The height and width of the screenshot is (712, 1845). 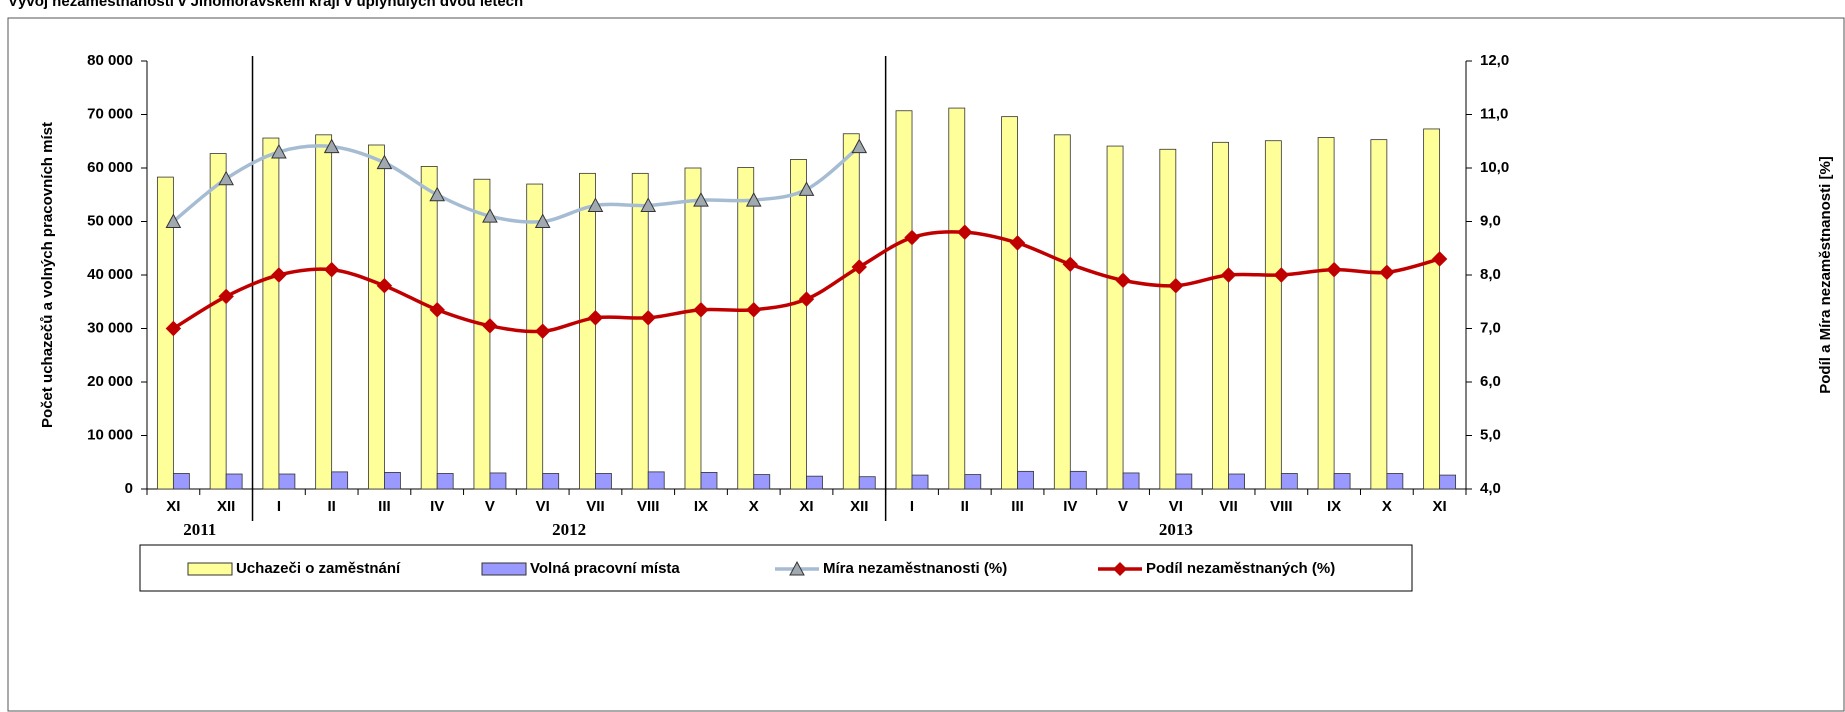 What do you see at coordinates (1176, 529) in the screenshot?
I see `year-label: 2013` at bounding box center [1176, 529].